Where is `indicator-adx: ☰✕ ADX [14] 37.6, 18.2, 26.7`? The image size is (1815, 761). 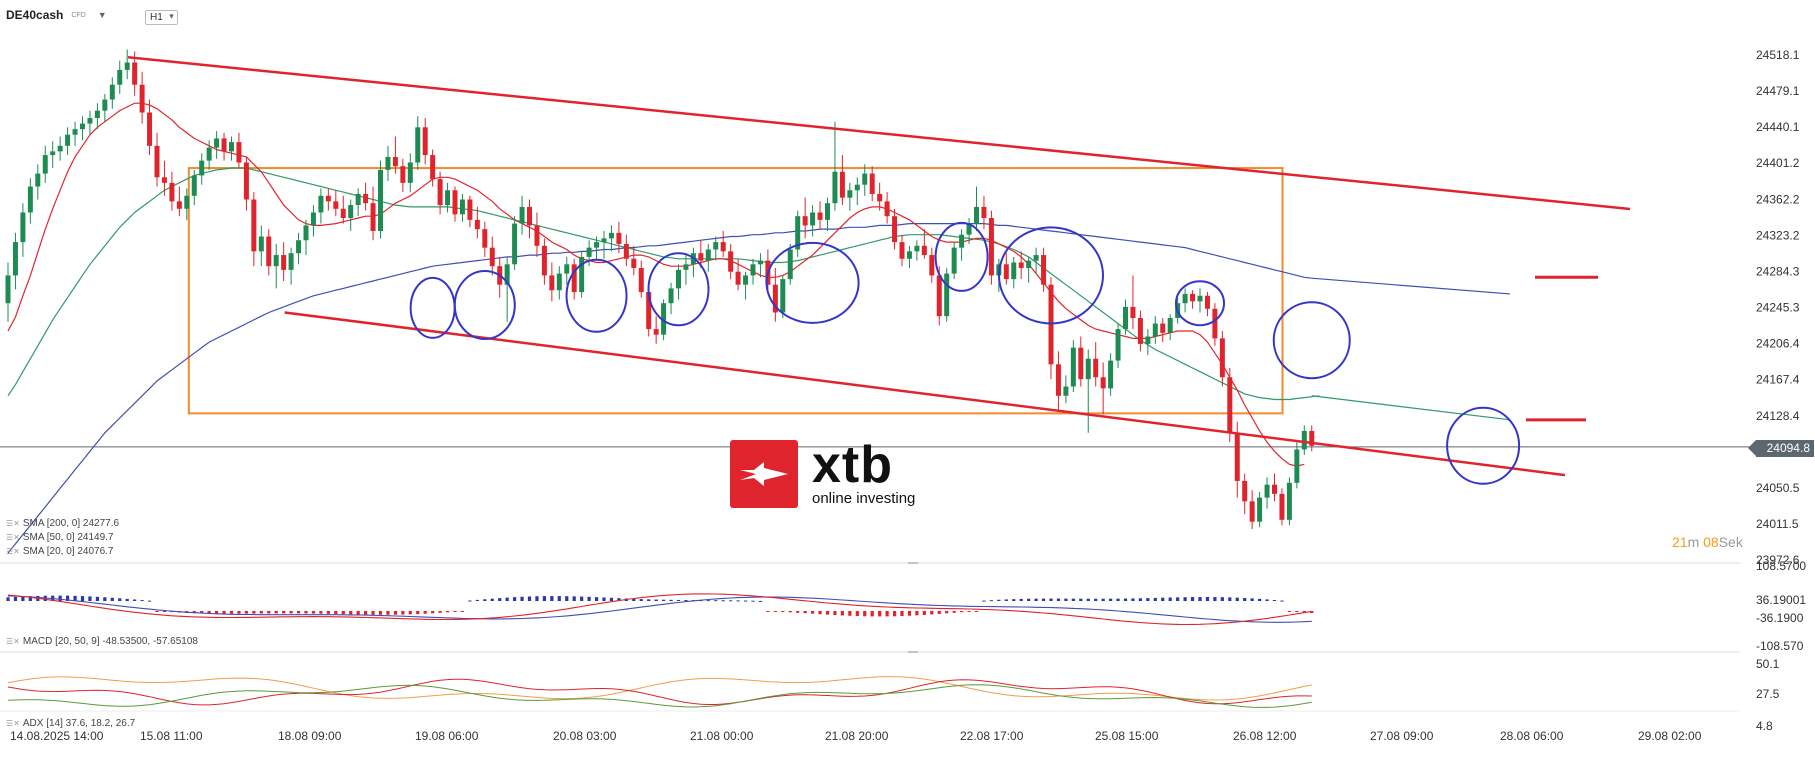
indicator-adx: ☰✕ ADX [14] 37.6, 18.2, 26.7 is located at coordinates (70, 723).